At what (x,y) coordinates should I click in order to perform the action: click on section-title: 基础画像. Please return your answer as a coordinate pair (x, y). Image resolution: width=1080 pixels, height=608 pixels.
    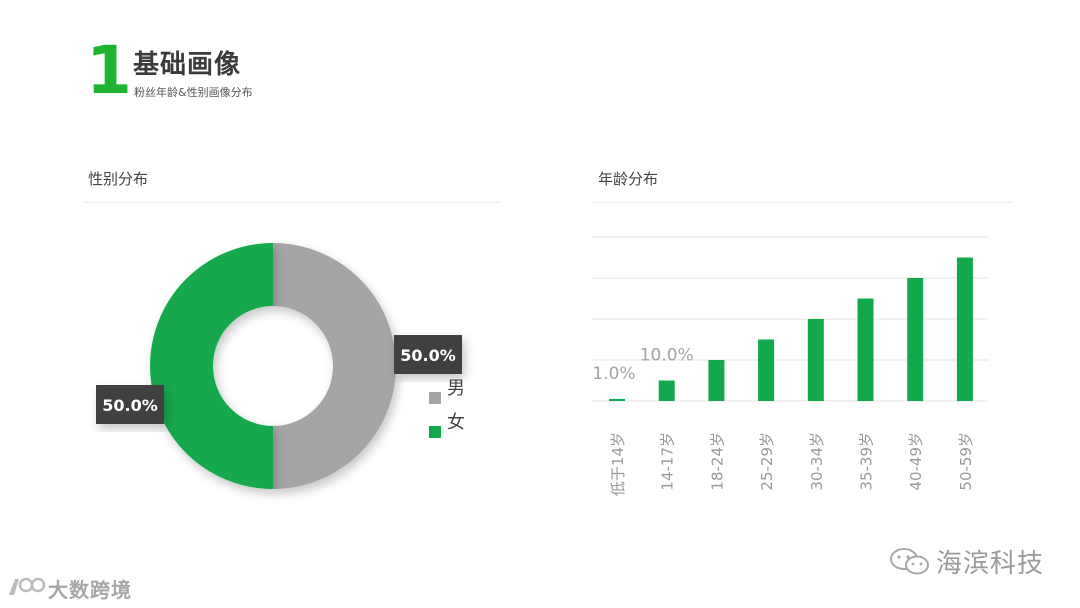
    Looking at the image, I should click on (187, 65).